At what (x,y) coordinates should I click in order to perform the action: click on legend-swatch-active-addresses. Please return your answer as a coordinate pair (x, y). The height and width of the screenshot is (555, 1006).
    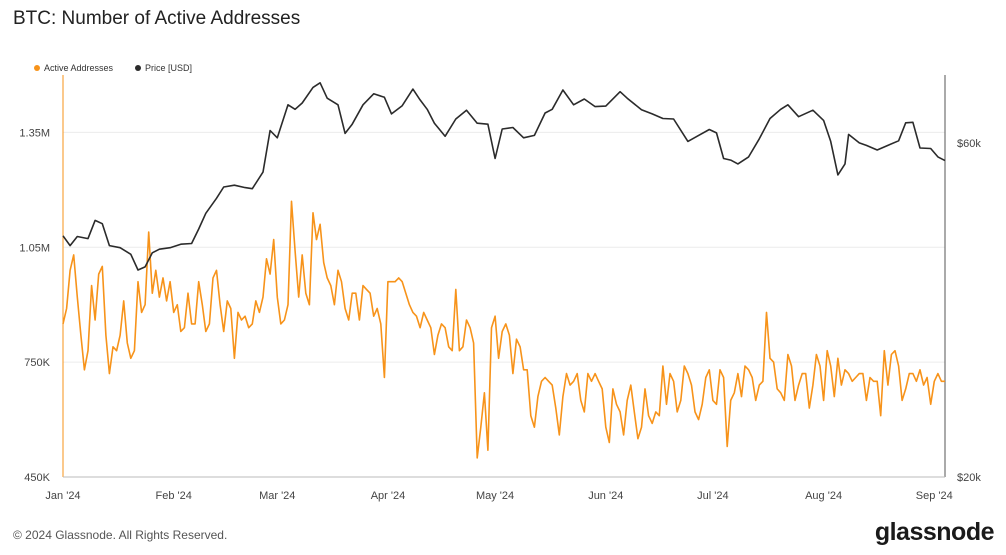
    Looking at the image, I should click on (37, 68).